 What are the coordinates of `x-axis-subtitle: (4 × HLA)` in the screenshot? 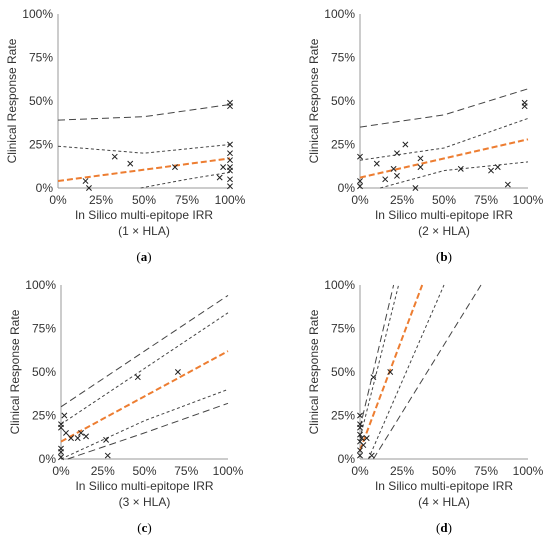 It's located at (444, 502).